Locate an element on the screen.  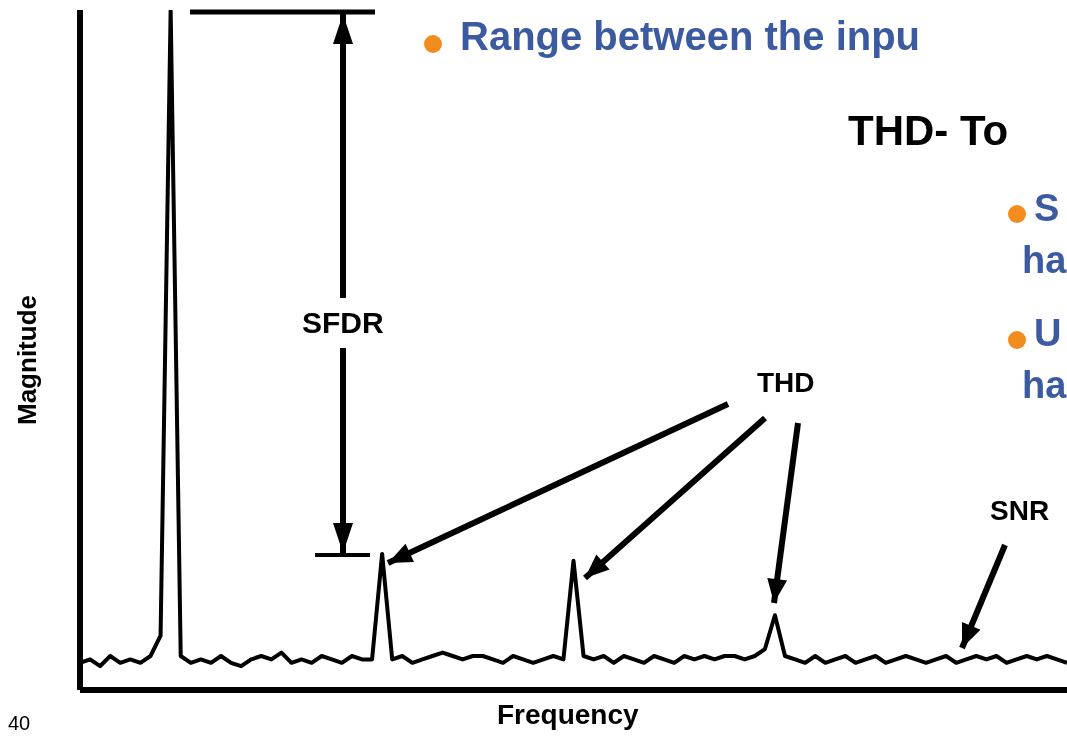
annotation: Range between the inpu is located at coordinates (690, 36).